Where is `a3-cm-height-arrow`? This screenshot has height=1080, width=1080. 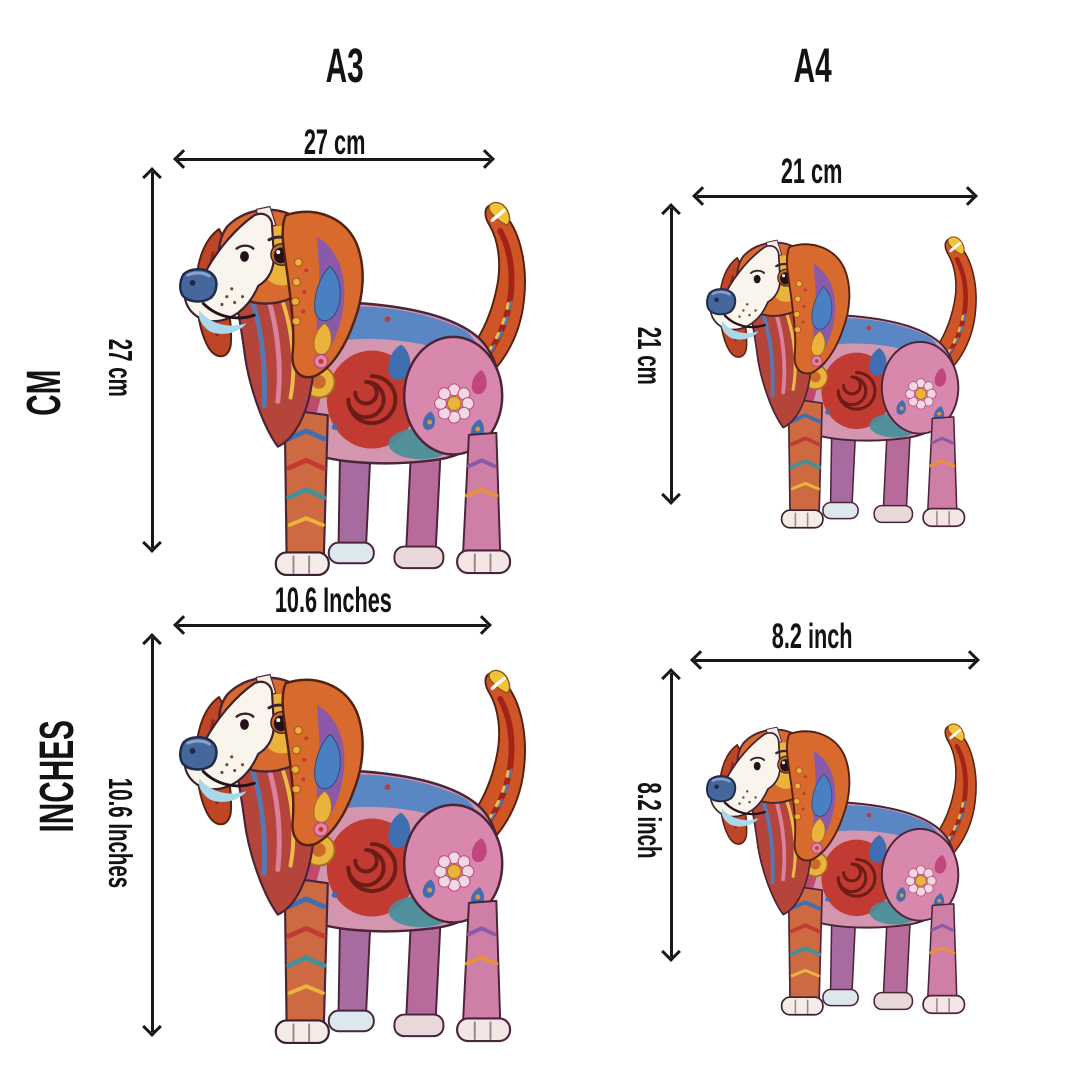 a3-cm-height-arrow is located at coordinates (152, 360).